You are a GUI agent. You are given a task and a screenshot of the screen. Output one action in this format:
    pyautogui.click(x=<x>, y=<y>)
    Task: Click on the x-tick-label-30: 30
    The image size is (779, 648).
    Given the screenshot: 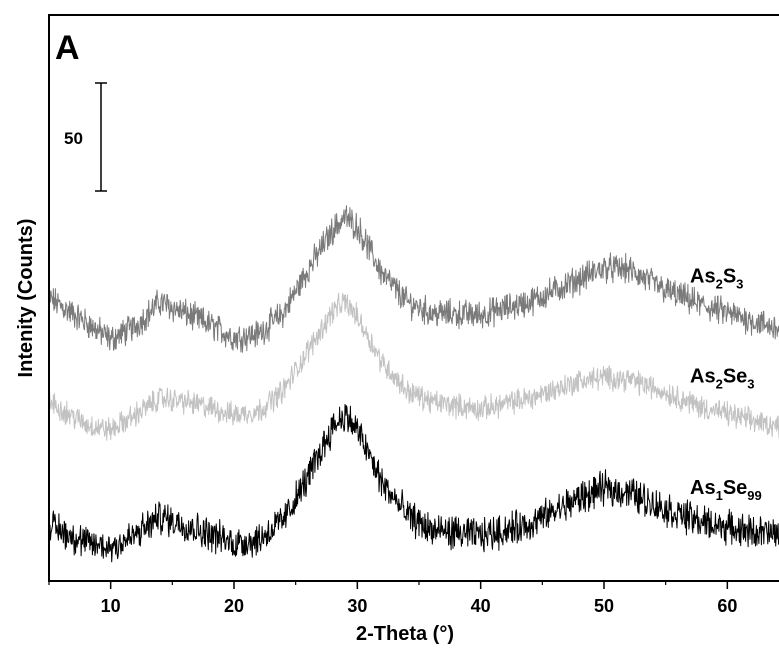 What is the action you would take?
    pyautogui.click(x=357, y=606)
    